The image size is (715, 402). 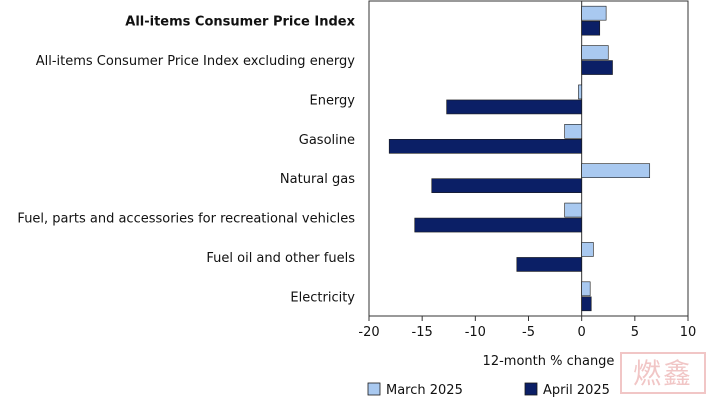 I want to click on category-label: Natural gas, so click(x=317, y=179).